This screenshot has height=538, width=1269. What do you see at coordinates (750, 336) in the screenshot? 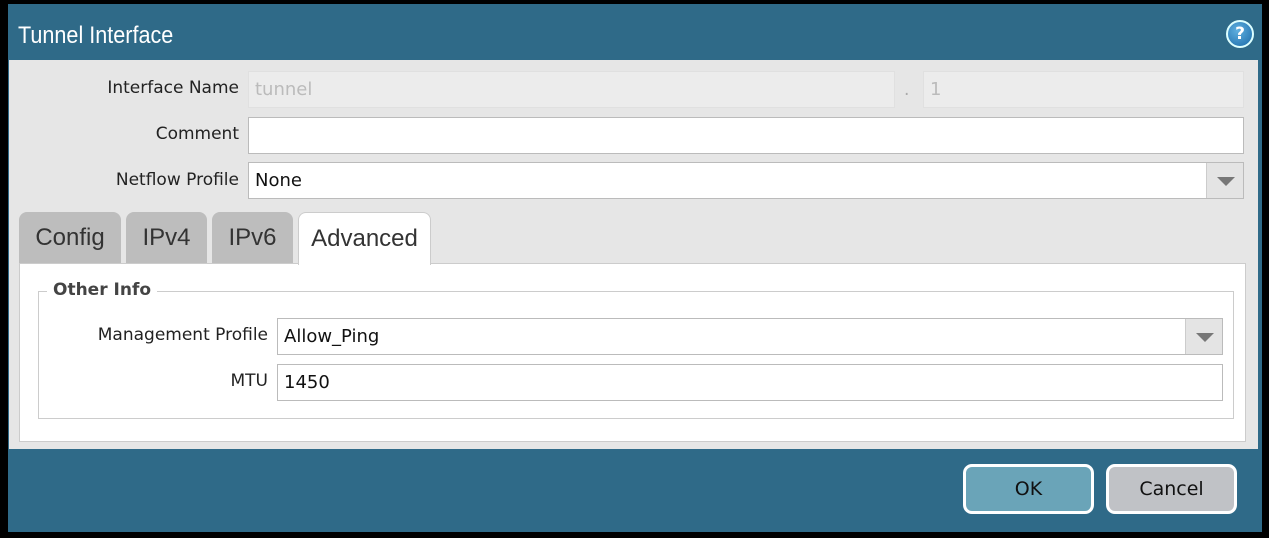
I see `management-profile-select: Allow_Ping` at bounding box center [750, 336].